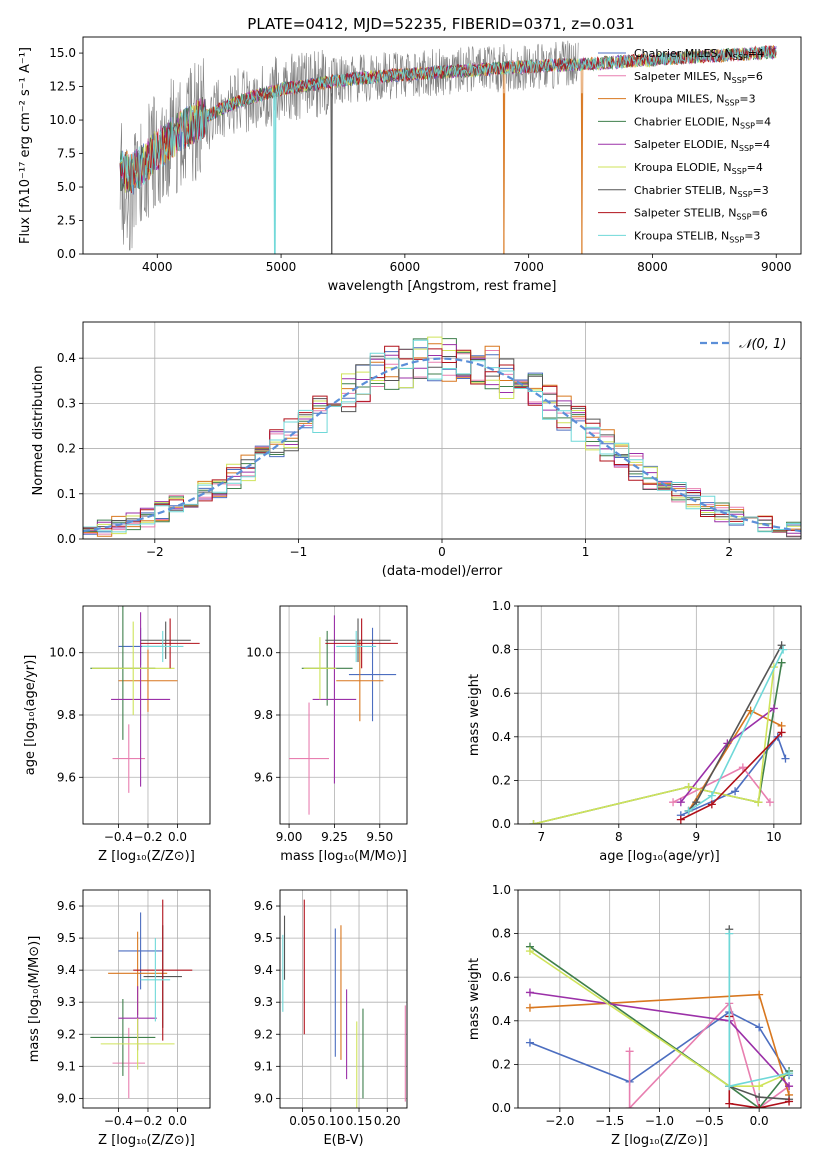 Image resolution: width=819 pixels, height=1170 pixels. I want to click on mass_vs_ebv-xtick-label: 0.05, so click(302, 1121).